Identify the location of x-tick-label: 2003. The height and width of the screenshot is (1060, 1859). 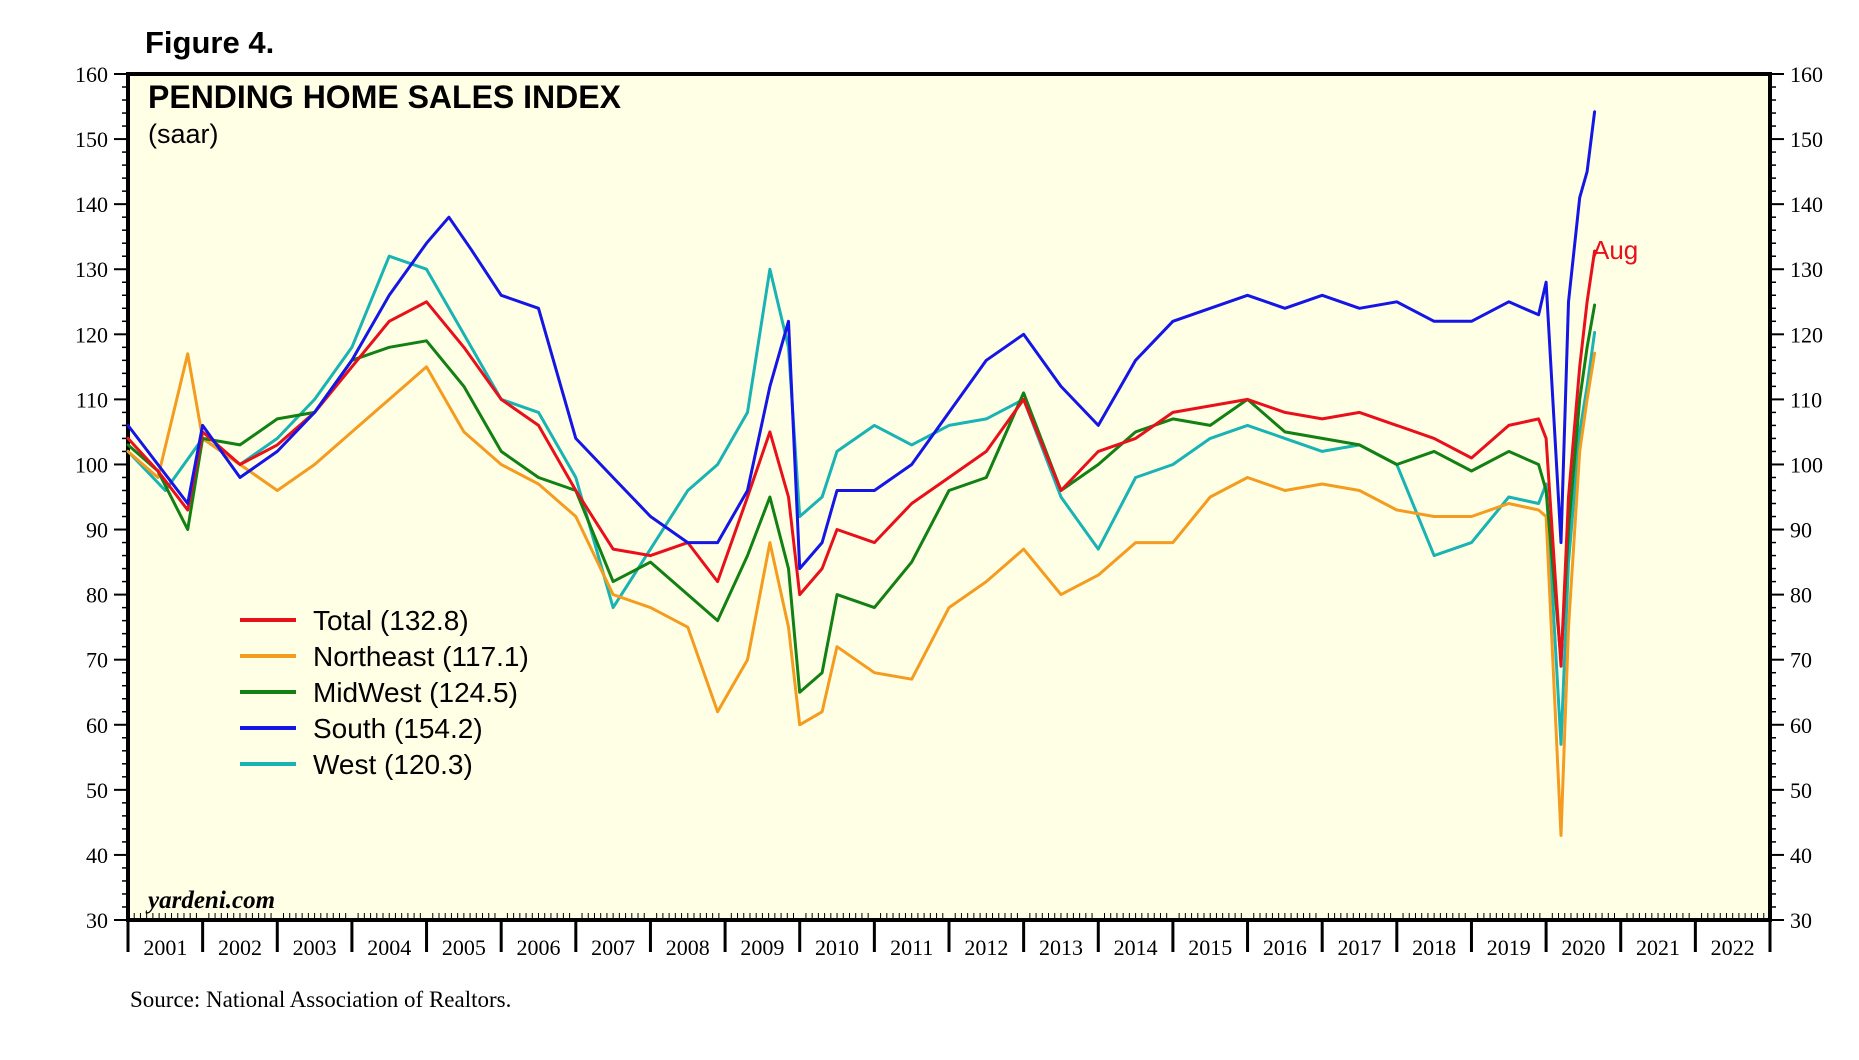
(315, 947).